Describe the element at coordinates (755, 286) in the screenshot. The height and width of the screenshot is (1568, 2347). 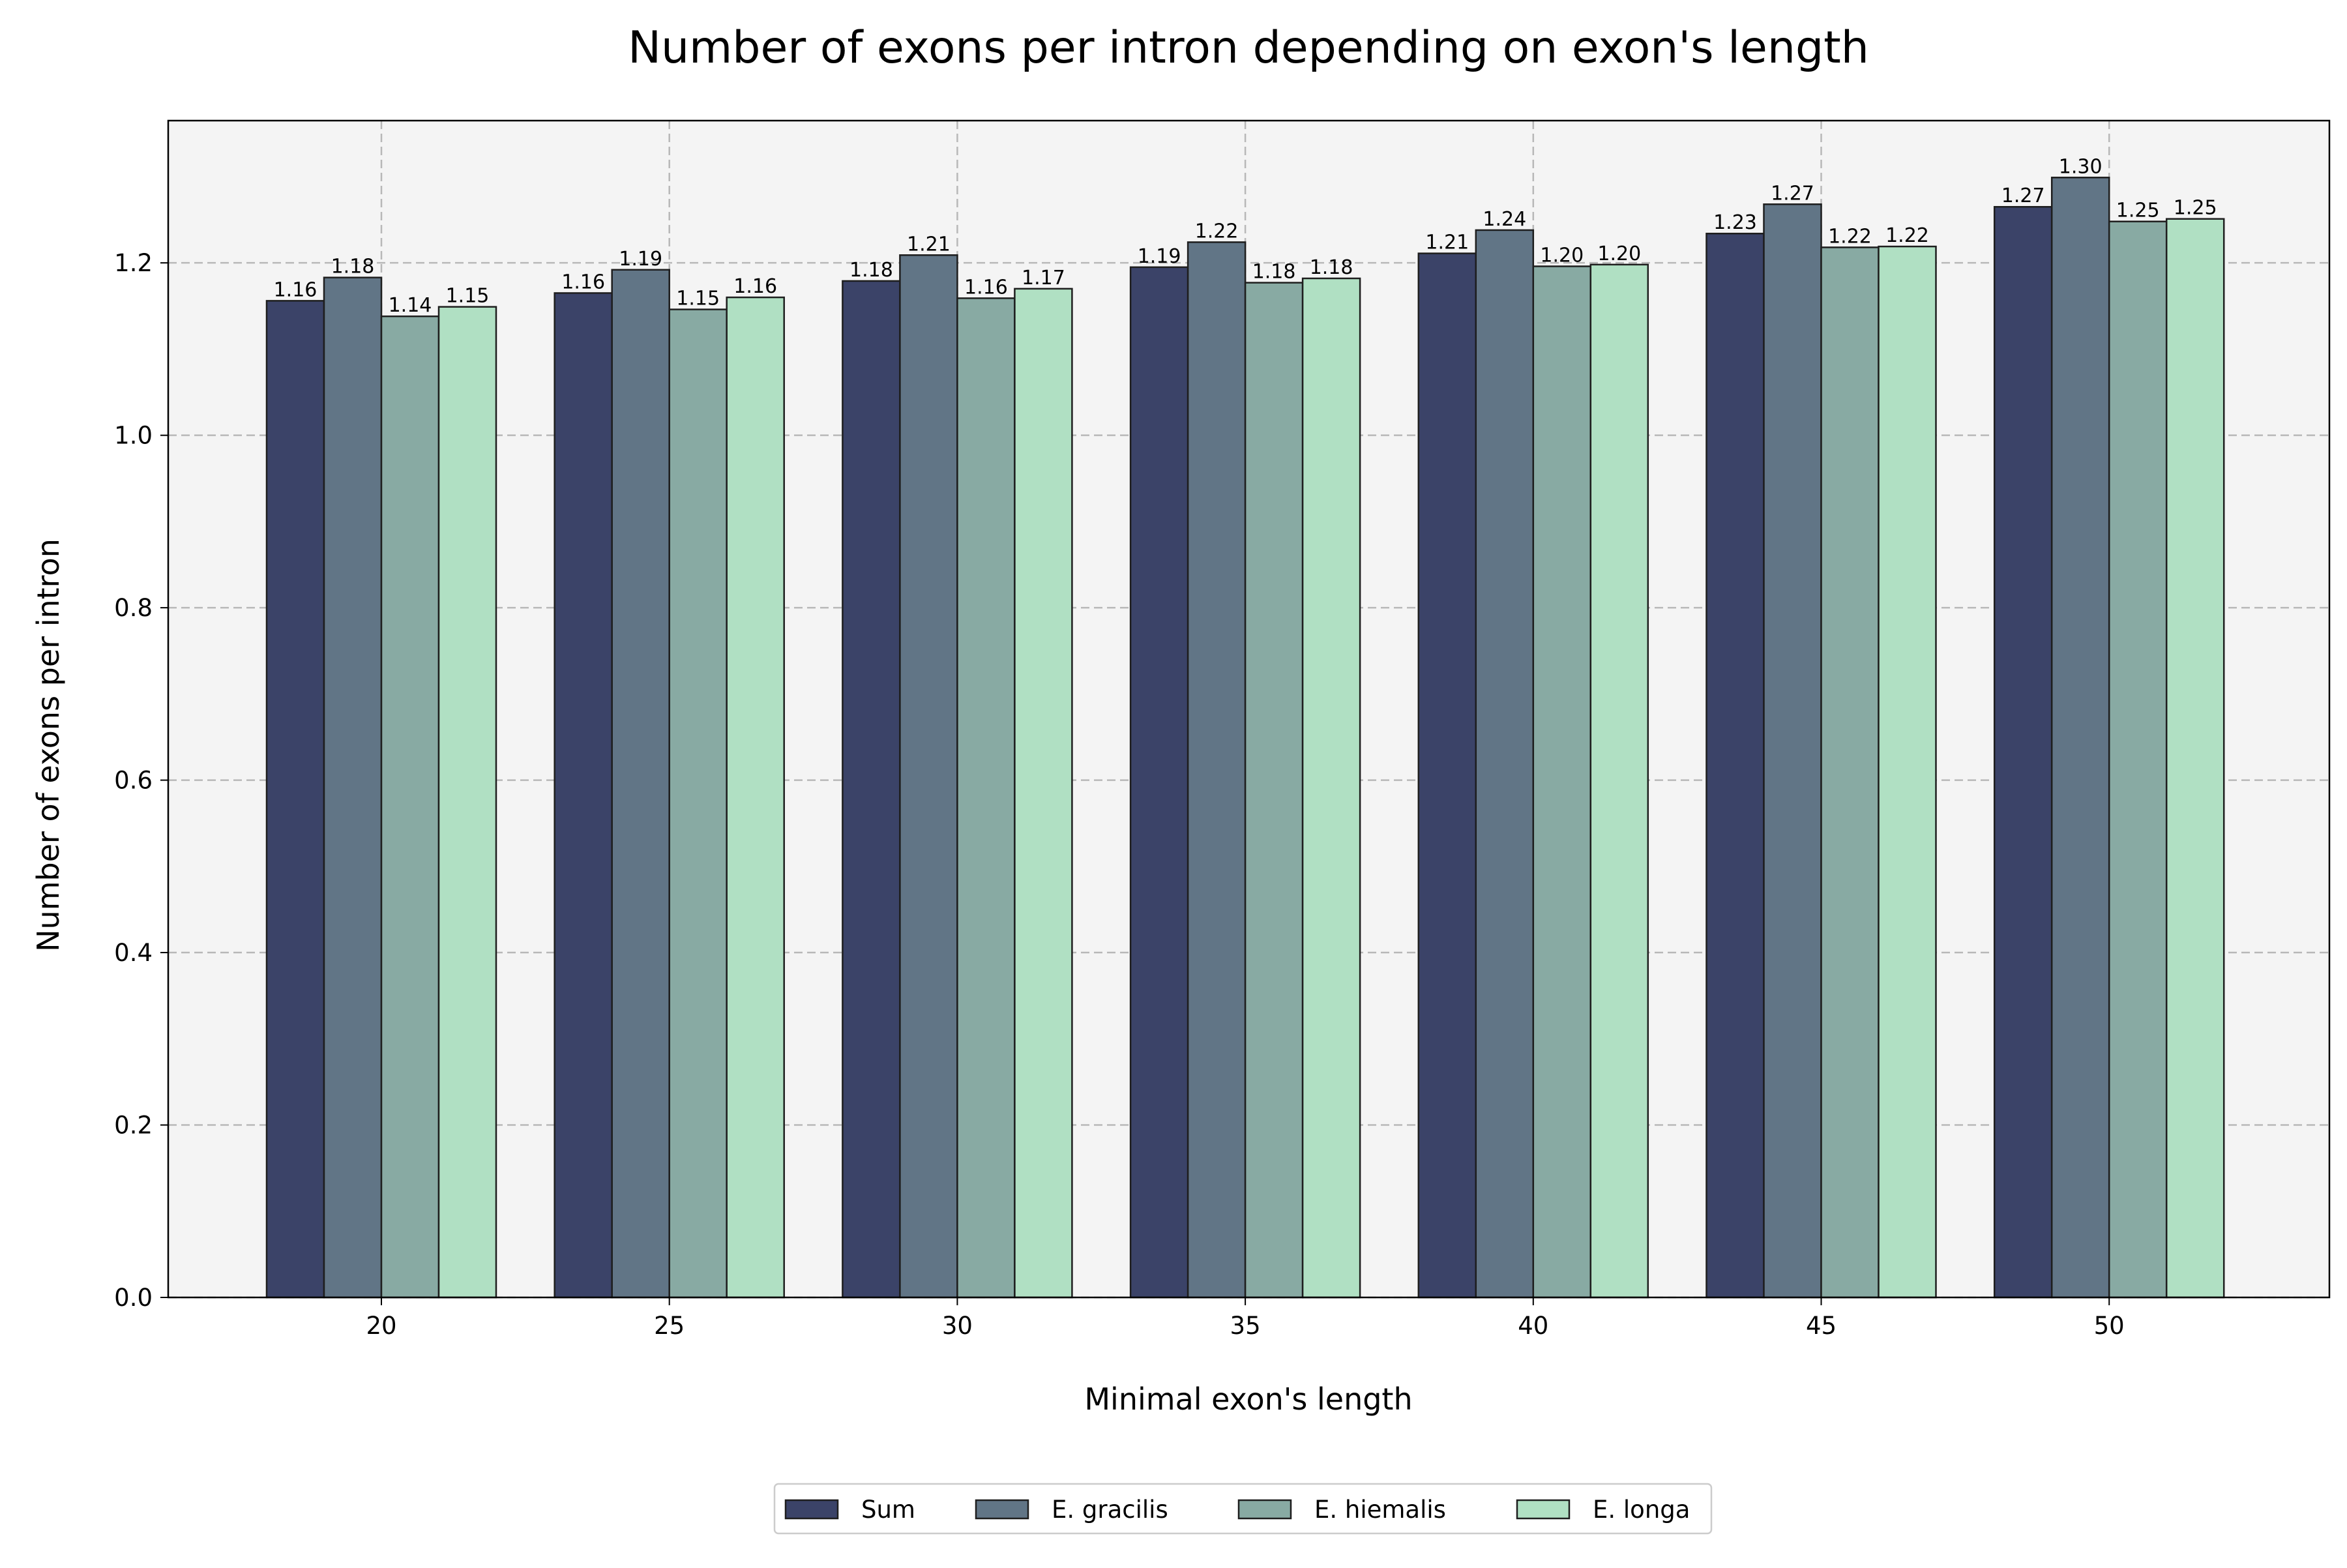
I see `data-label-e-longa: 1.16` at that location.